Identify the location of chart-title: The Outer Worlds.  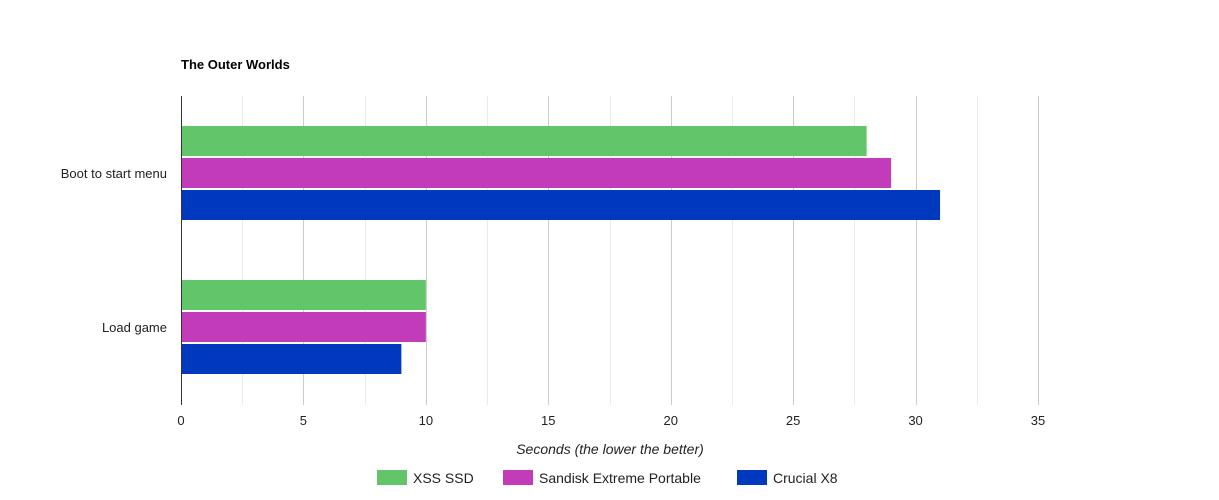
(235, 64).